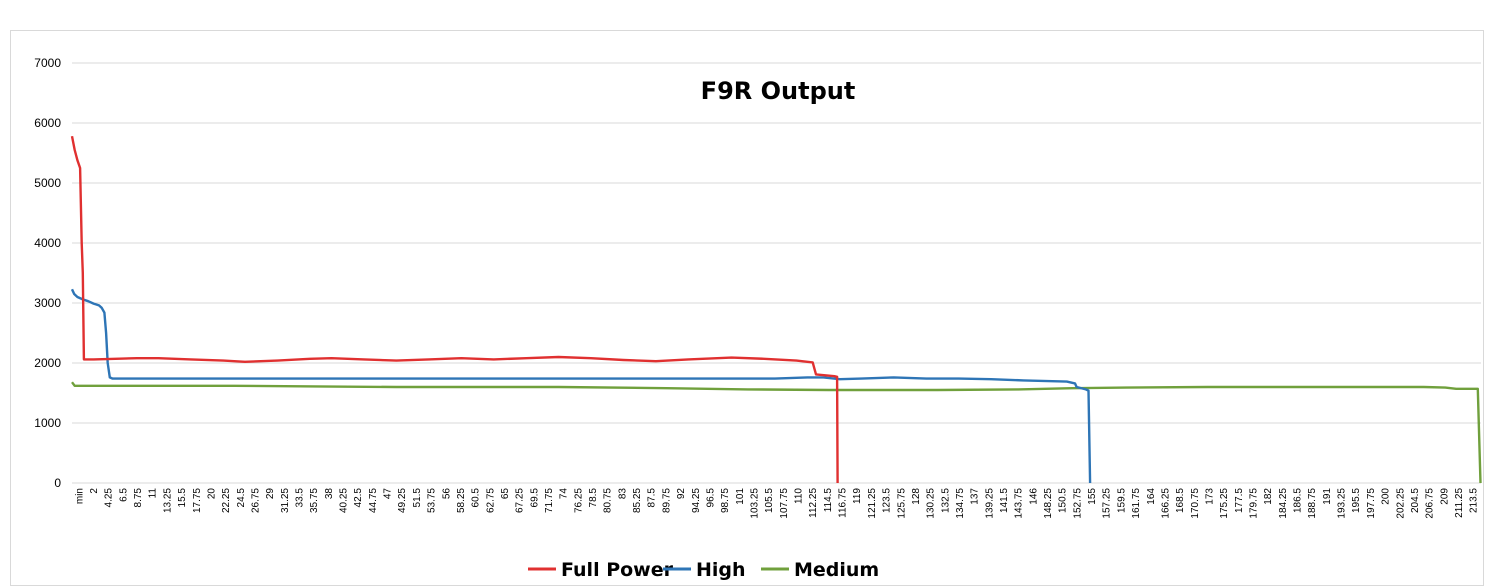  I want to click on x-tick-label: 38, so click(329, 494).